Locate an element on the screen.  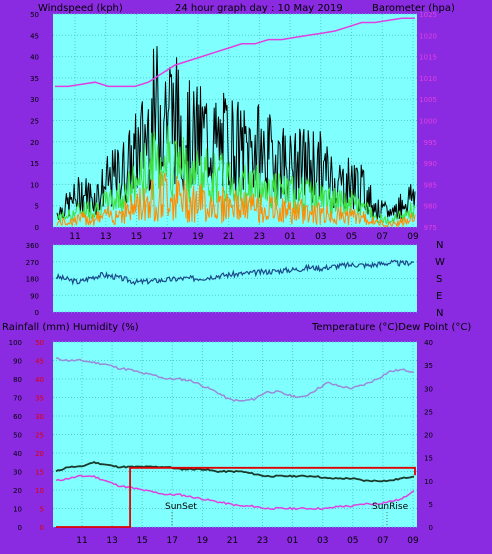
wind-x-tick: 09 is located at coordinates (413, 237).